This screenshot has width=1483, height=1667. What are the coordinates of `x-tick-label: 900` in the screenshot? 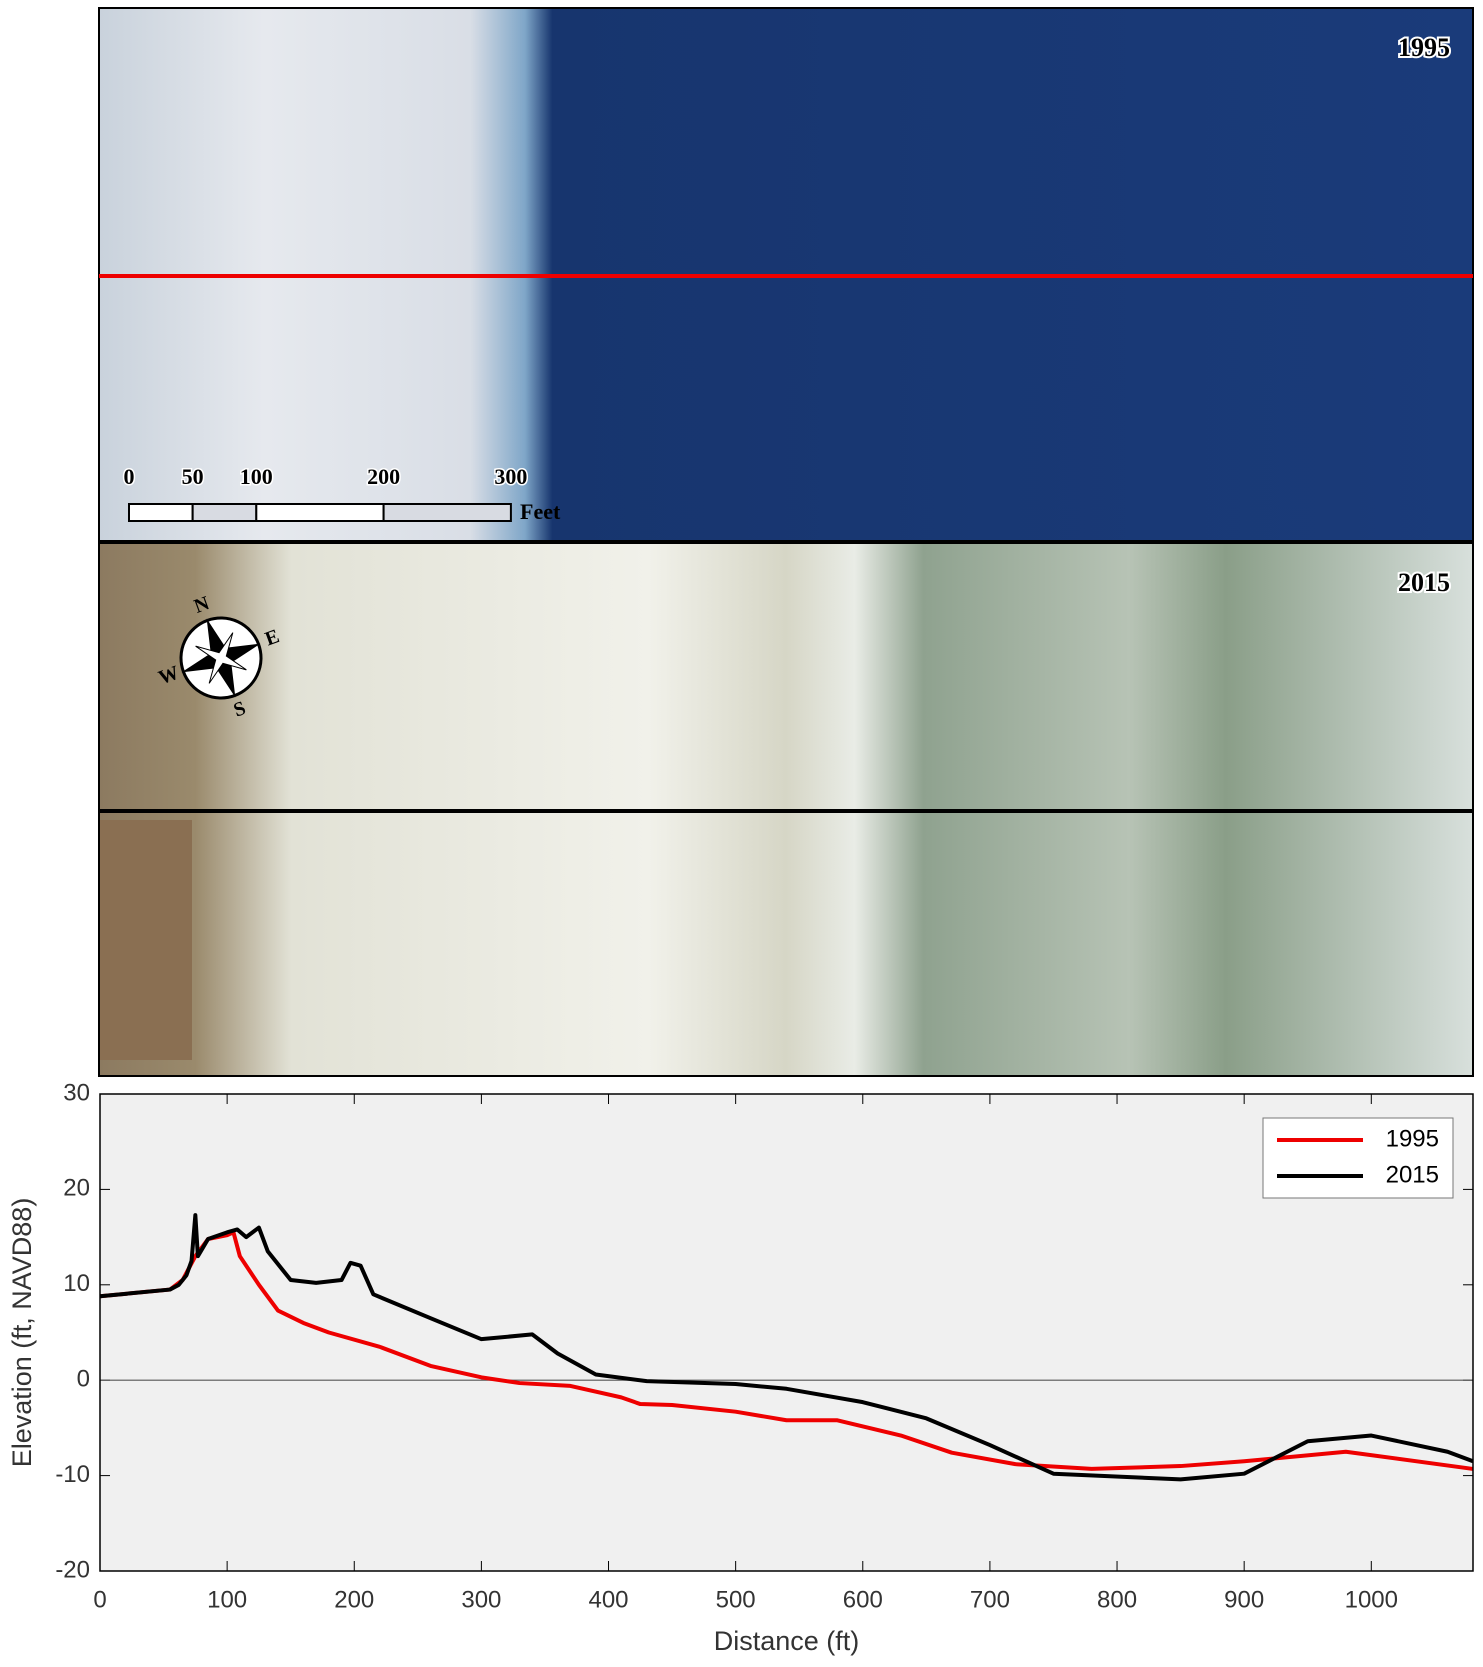 It's located at (1244, 1599).